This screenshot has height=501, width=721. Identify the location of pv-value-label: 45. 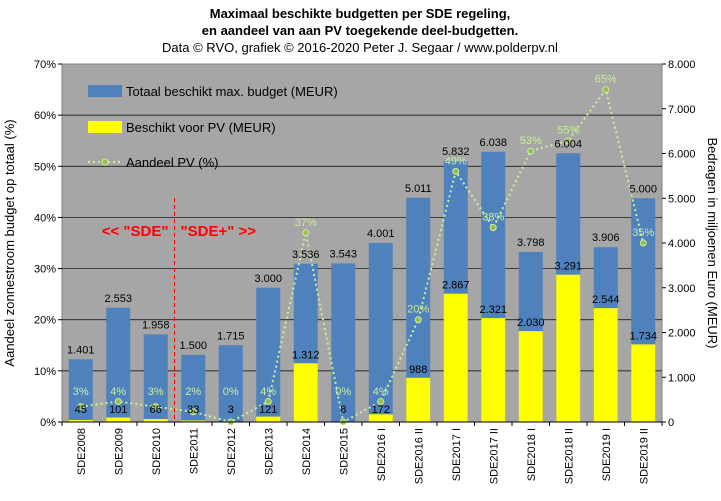
(81, 410).